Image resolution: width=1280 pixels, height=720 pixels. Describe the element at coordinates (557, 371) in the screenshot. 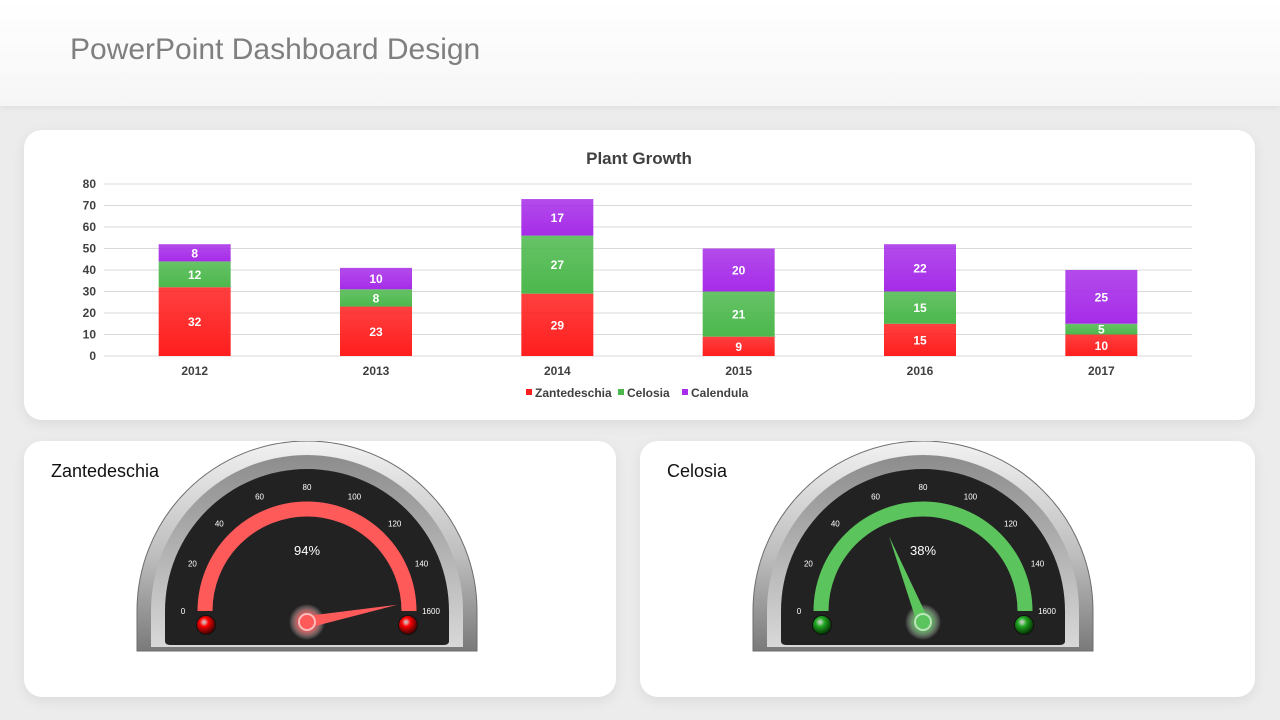

I see `x-tick-label: 2014` at that location.